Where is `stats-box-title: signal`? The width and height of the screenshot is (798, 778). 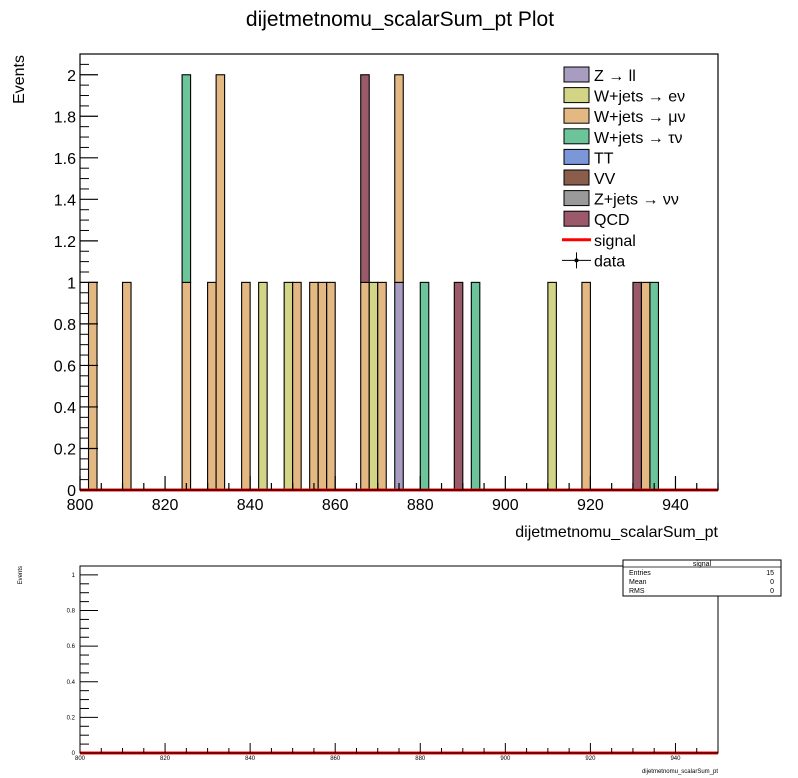
stats-box-title: signal is located at coordinates (702, 564).